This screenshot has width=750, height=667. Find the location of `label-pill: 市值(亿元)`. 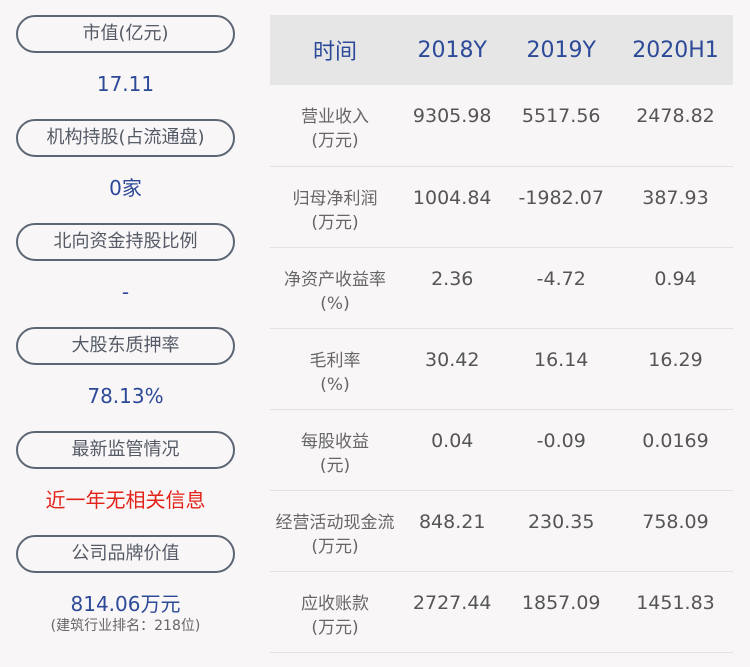

label-pill: 市值(亿元) is located at coordinates (125, 34).